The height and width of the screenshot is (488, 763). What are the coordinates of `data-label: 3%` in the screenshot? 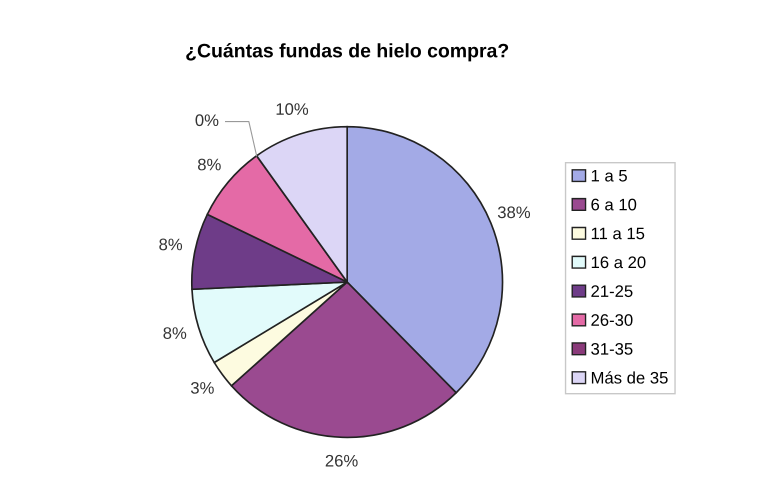 It's located at (202, 388).